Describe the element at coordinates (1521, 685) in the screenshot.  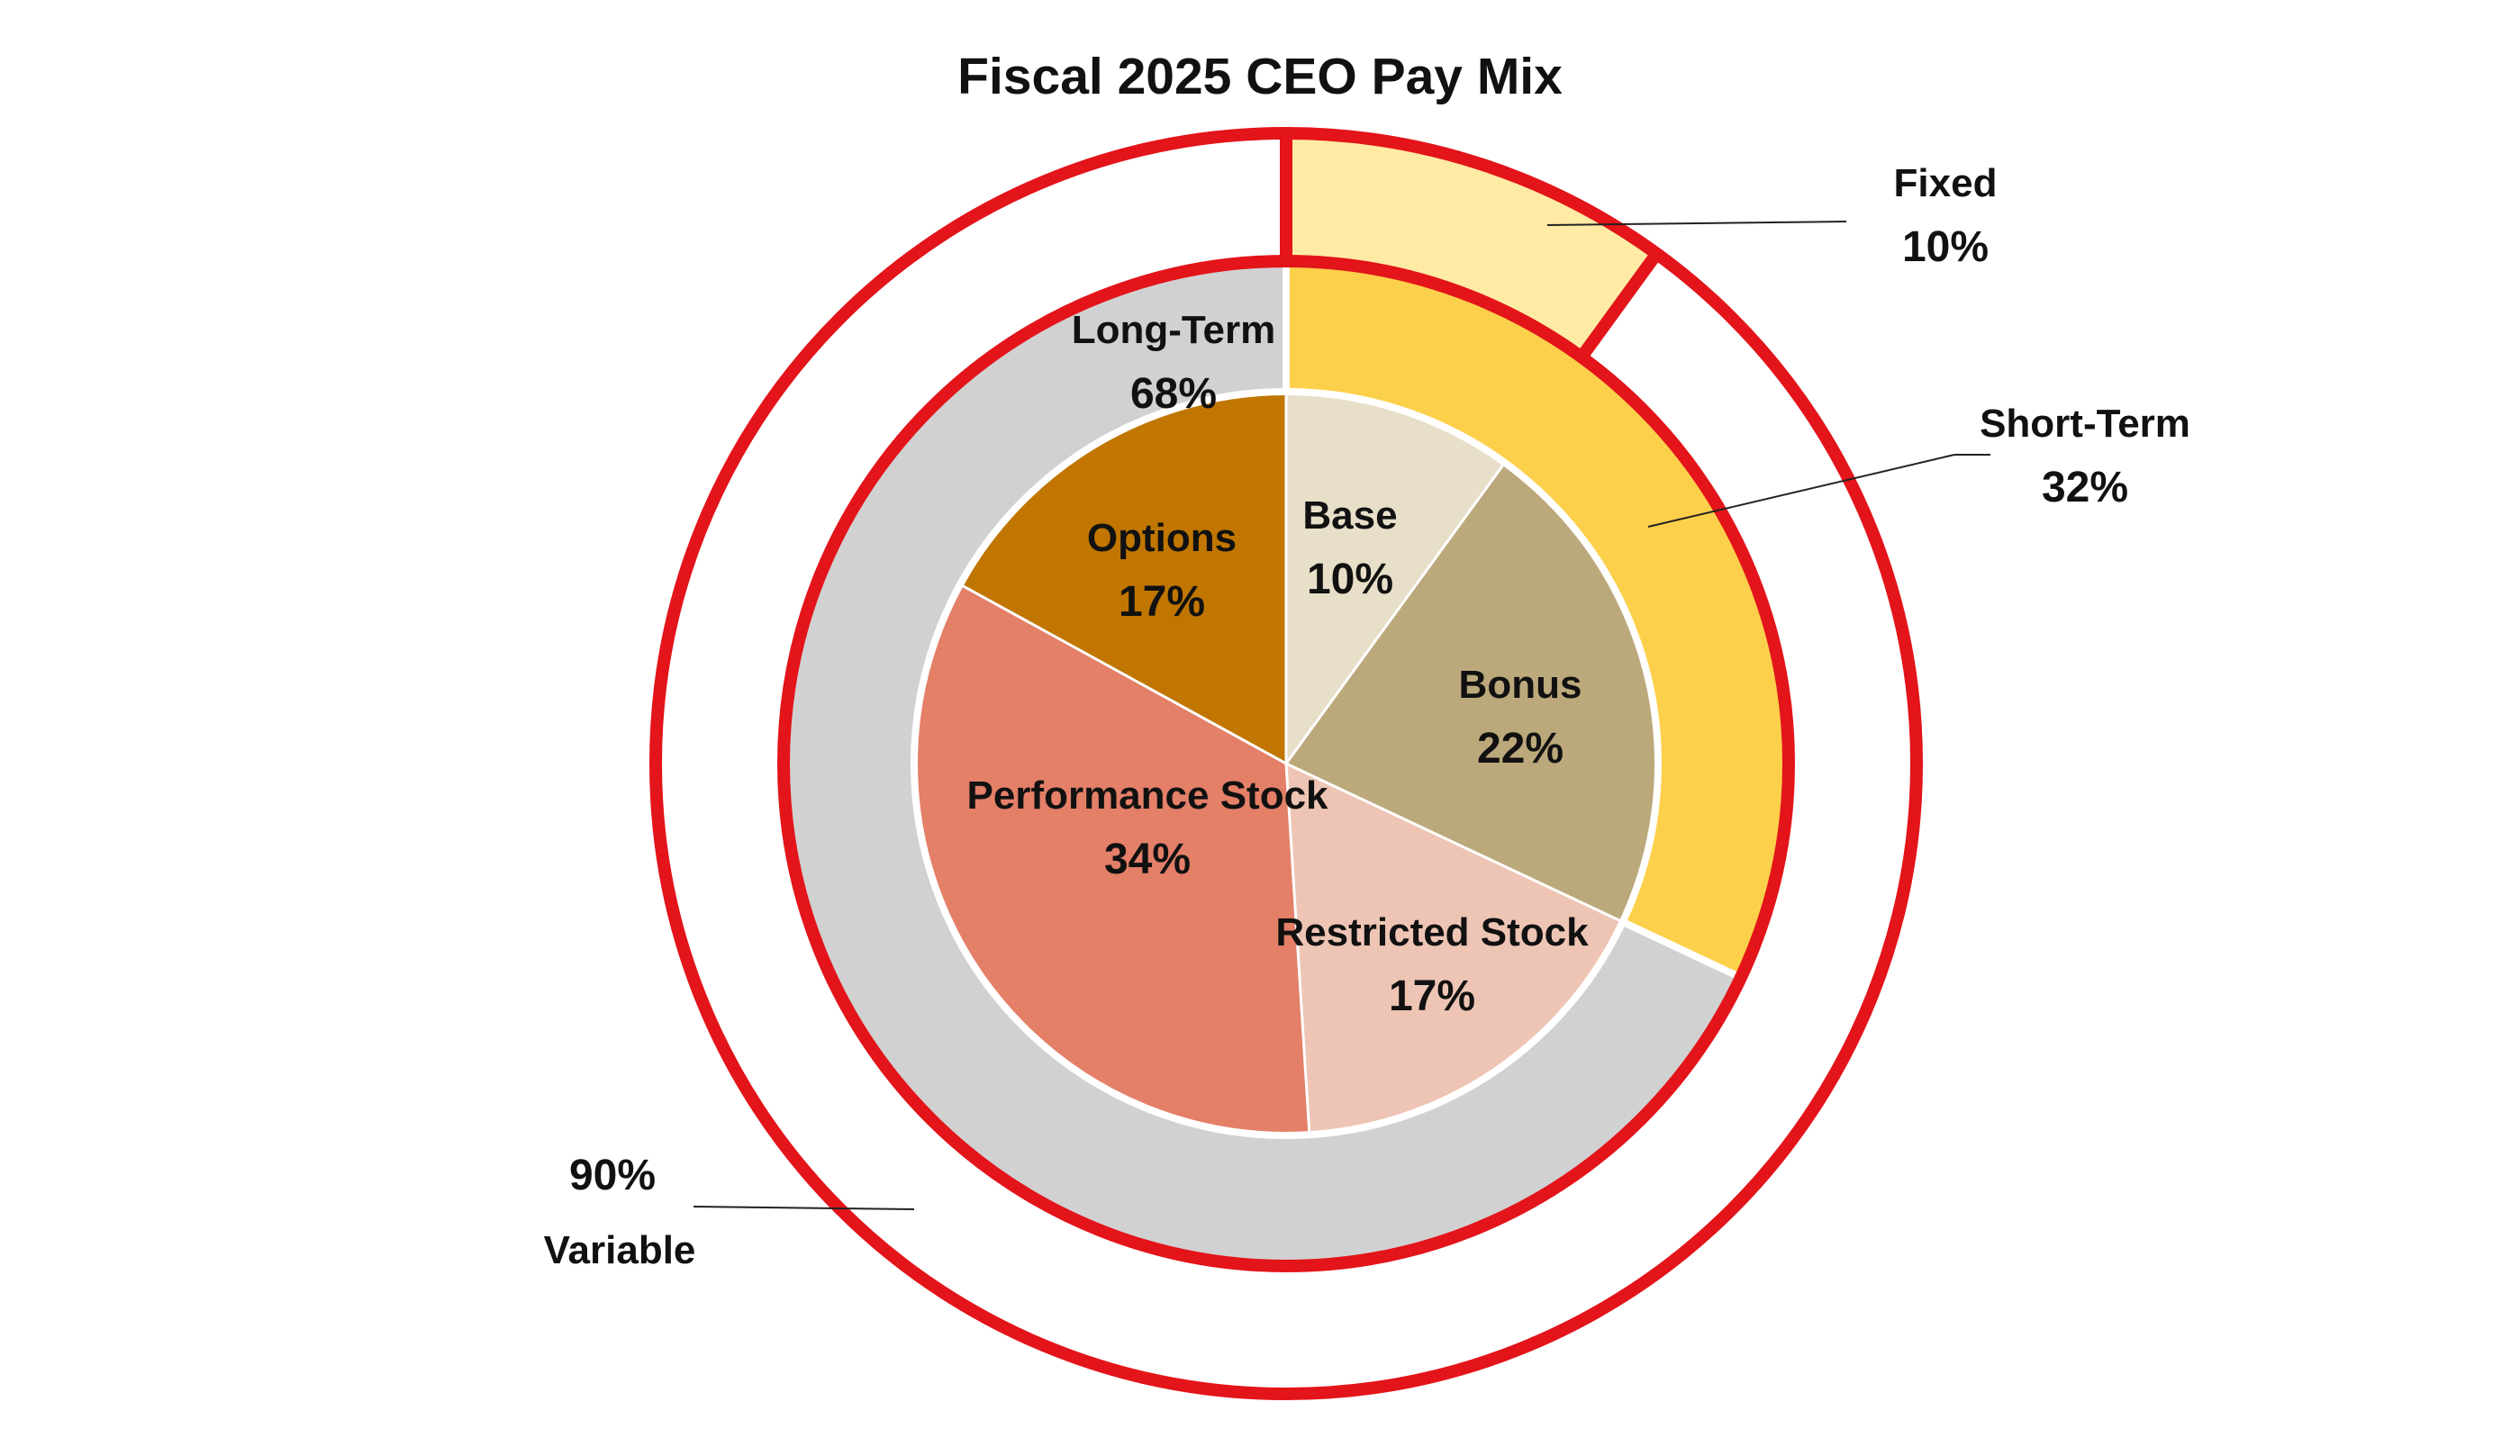
I see `inner-bonus-label: Bonus` at that location.